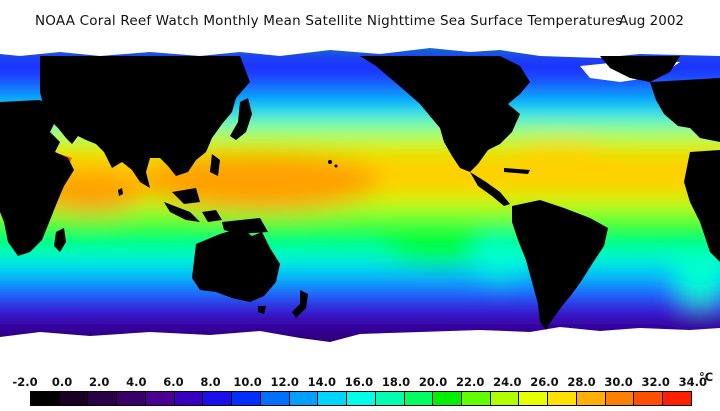  I want to click on legend-tick-label: 16.0, so click(359, 382).